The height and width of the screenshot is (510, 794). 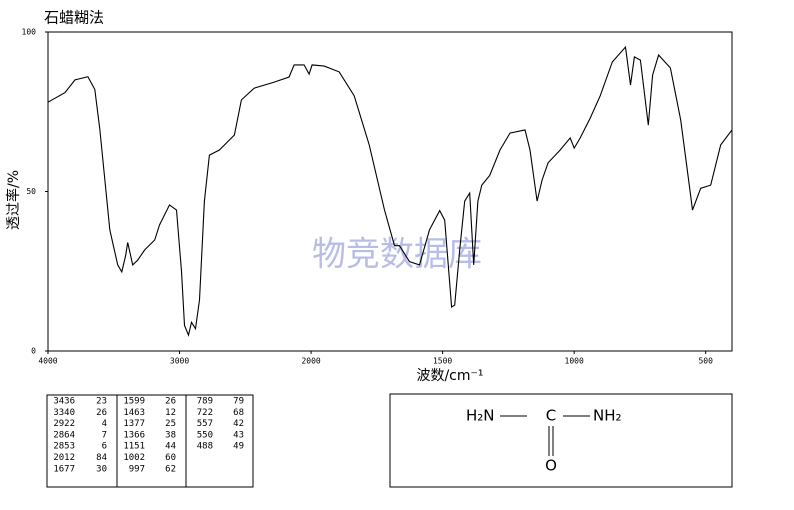 What do you see at coordinates (205, 413) in the screenshot?
I see `peak-wavenumber: 722` at bounding box center [205, 413].